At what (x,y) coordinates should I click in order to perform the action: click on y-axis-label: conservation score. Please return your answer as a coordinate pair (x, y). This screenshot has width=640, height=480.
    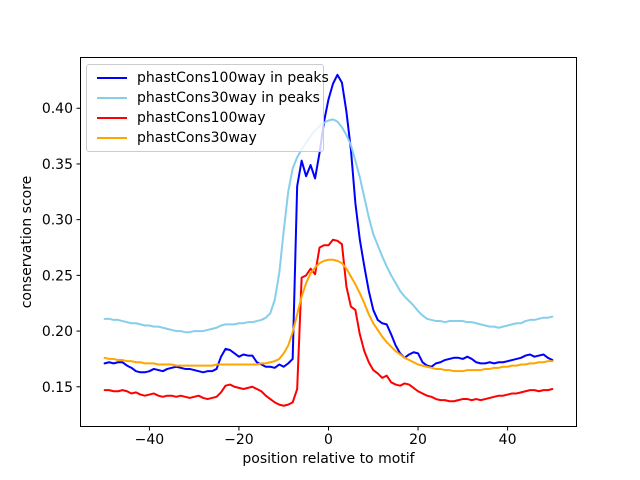
    Looking at the image, I should click on (27, 242).